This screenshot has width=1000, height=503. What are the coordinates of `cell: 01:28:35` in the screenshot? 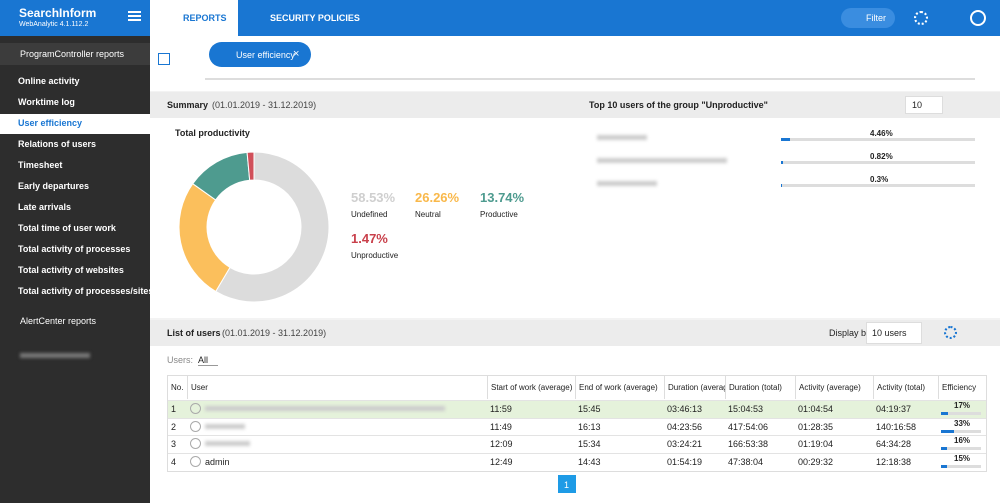 It's located at (816, 426).